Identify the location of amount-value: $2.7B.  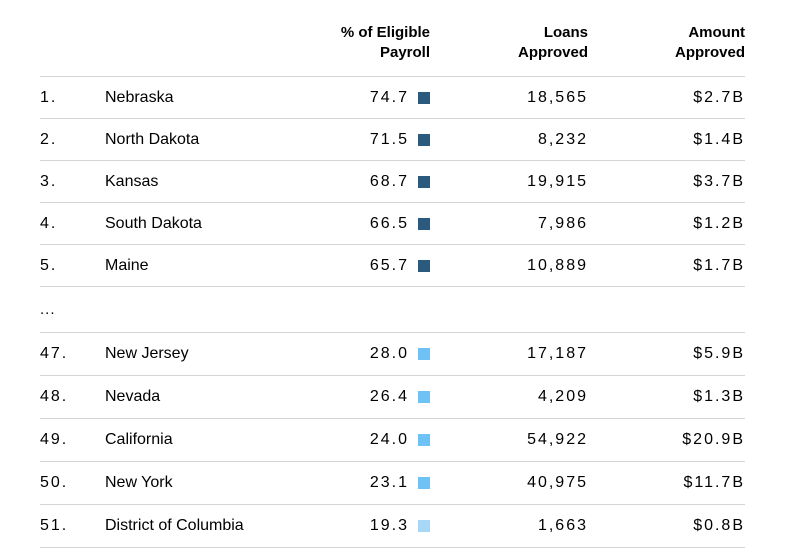
(719, 97).